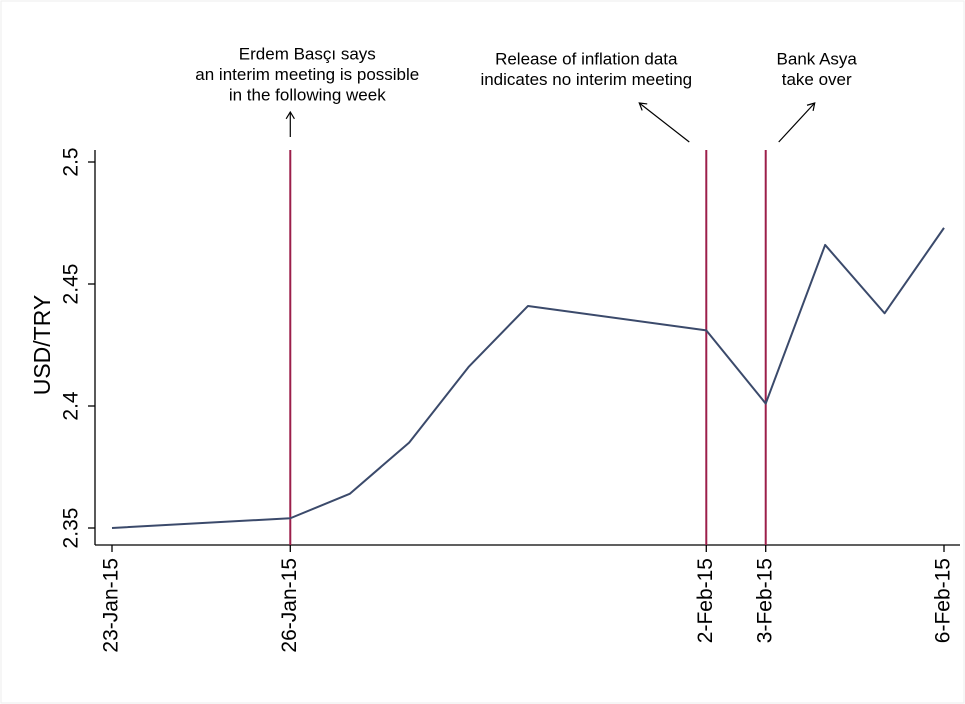  I want to click on annotation-text: take over, so click(817, 79).